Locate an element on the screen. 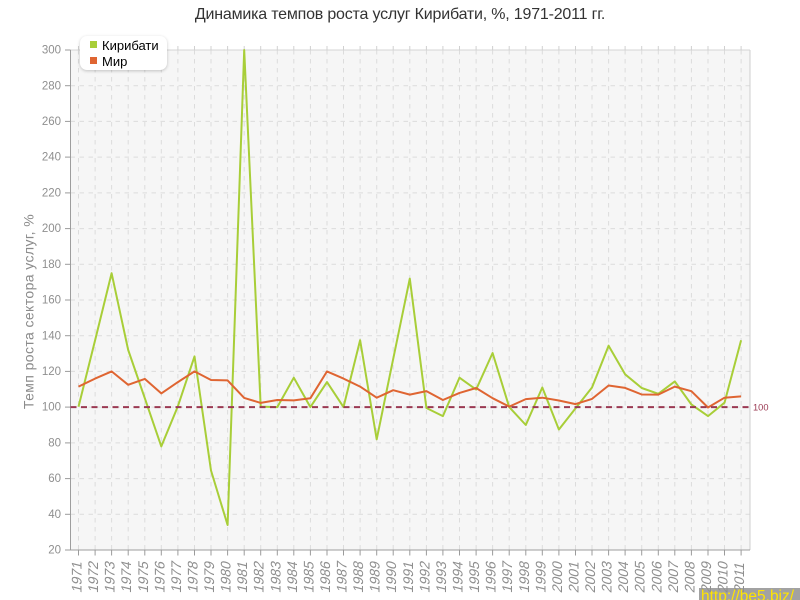 Image resolution: width=800 pixels, height=600 pixels. svg-text: 1995 is located at coordinates (475, 576).